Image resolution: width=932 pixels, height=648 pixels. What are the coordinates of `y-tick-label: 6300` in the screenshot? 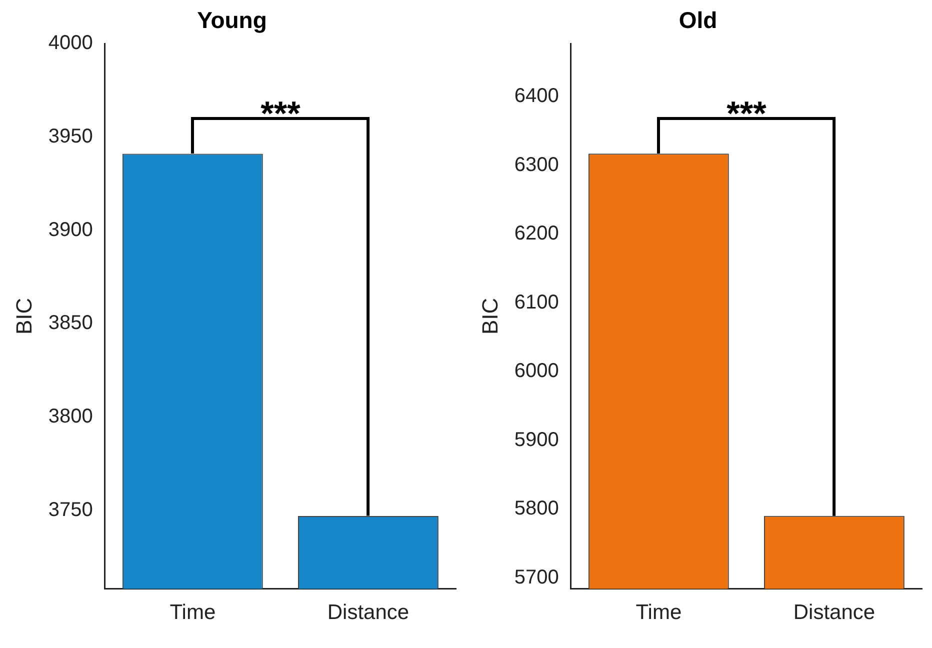 It's located at (536, 165).